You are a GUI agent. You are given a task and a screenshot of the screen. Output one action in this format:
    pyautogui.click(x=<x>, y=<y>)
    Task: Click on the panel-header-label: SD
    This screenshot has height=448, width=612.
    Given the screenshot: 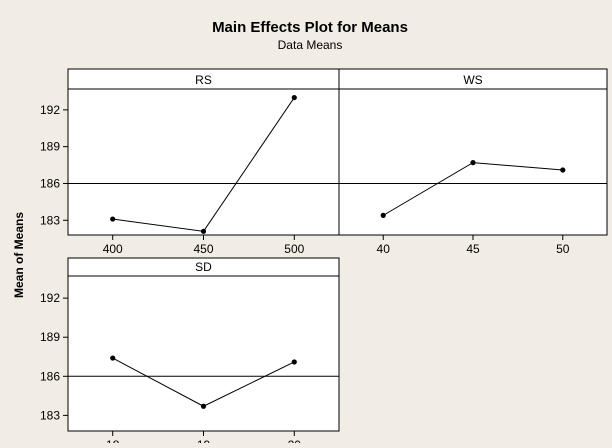 What is the action you would take?
    pyautogui.click(x=203, y=267)
    